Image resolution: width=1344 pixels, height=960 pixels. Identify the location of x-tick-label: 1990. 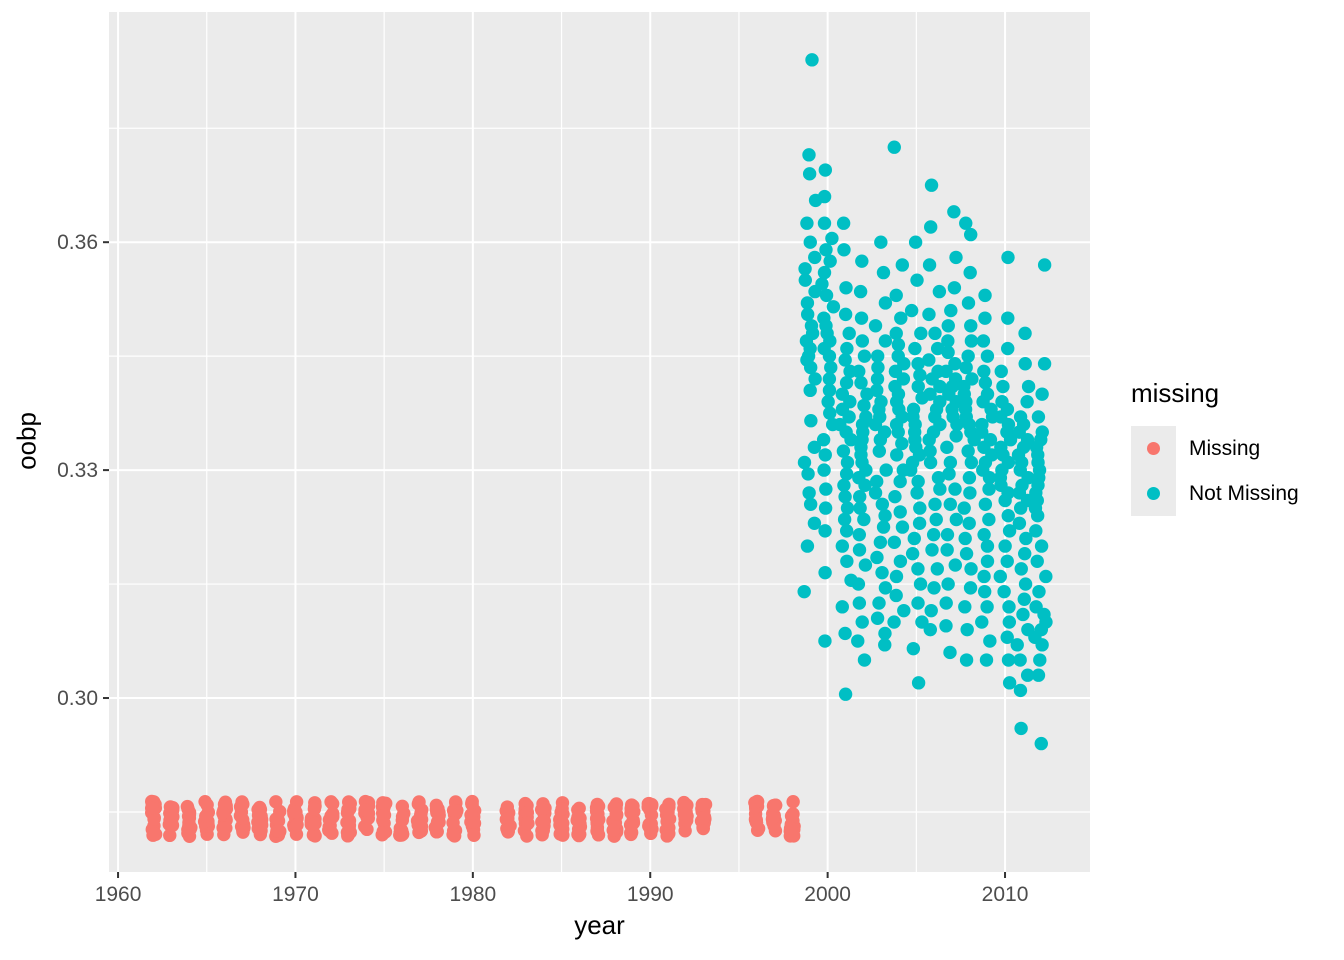
(650, 894).